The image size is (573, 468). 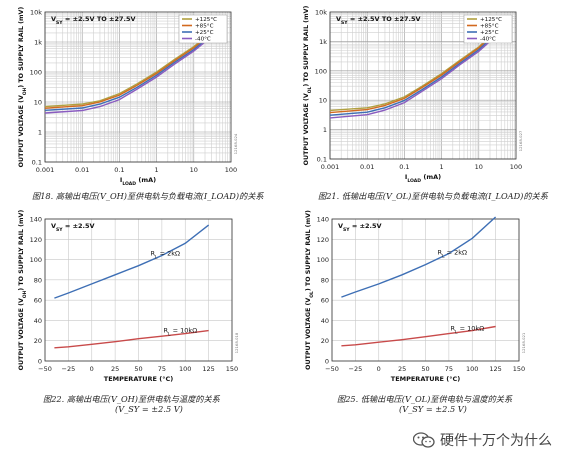 I want to click on side-code: 12168-027, so click(x=520, y=140).